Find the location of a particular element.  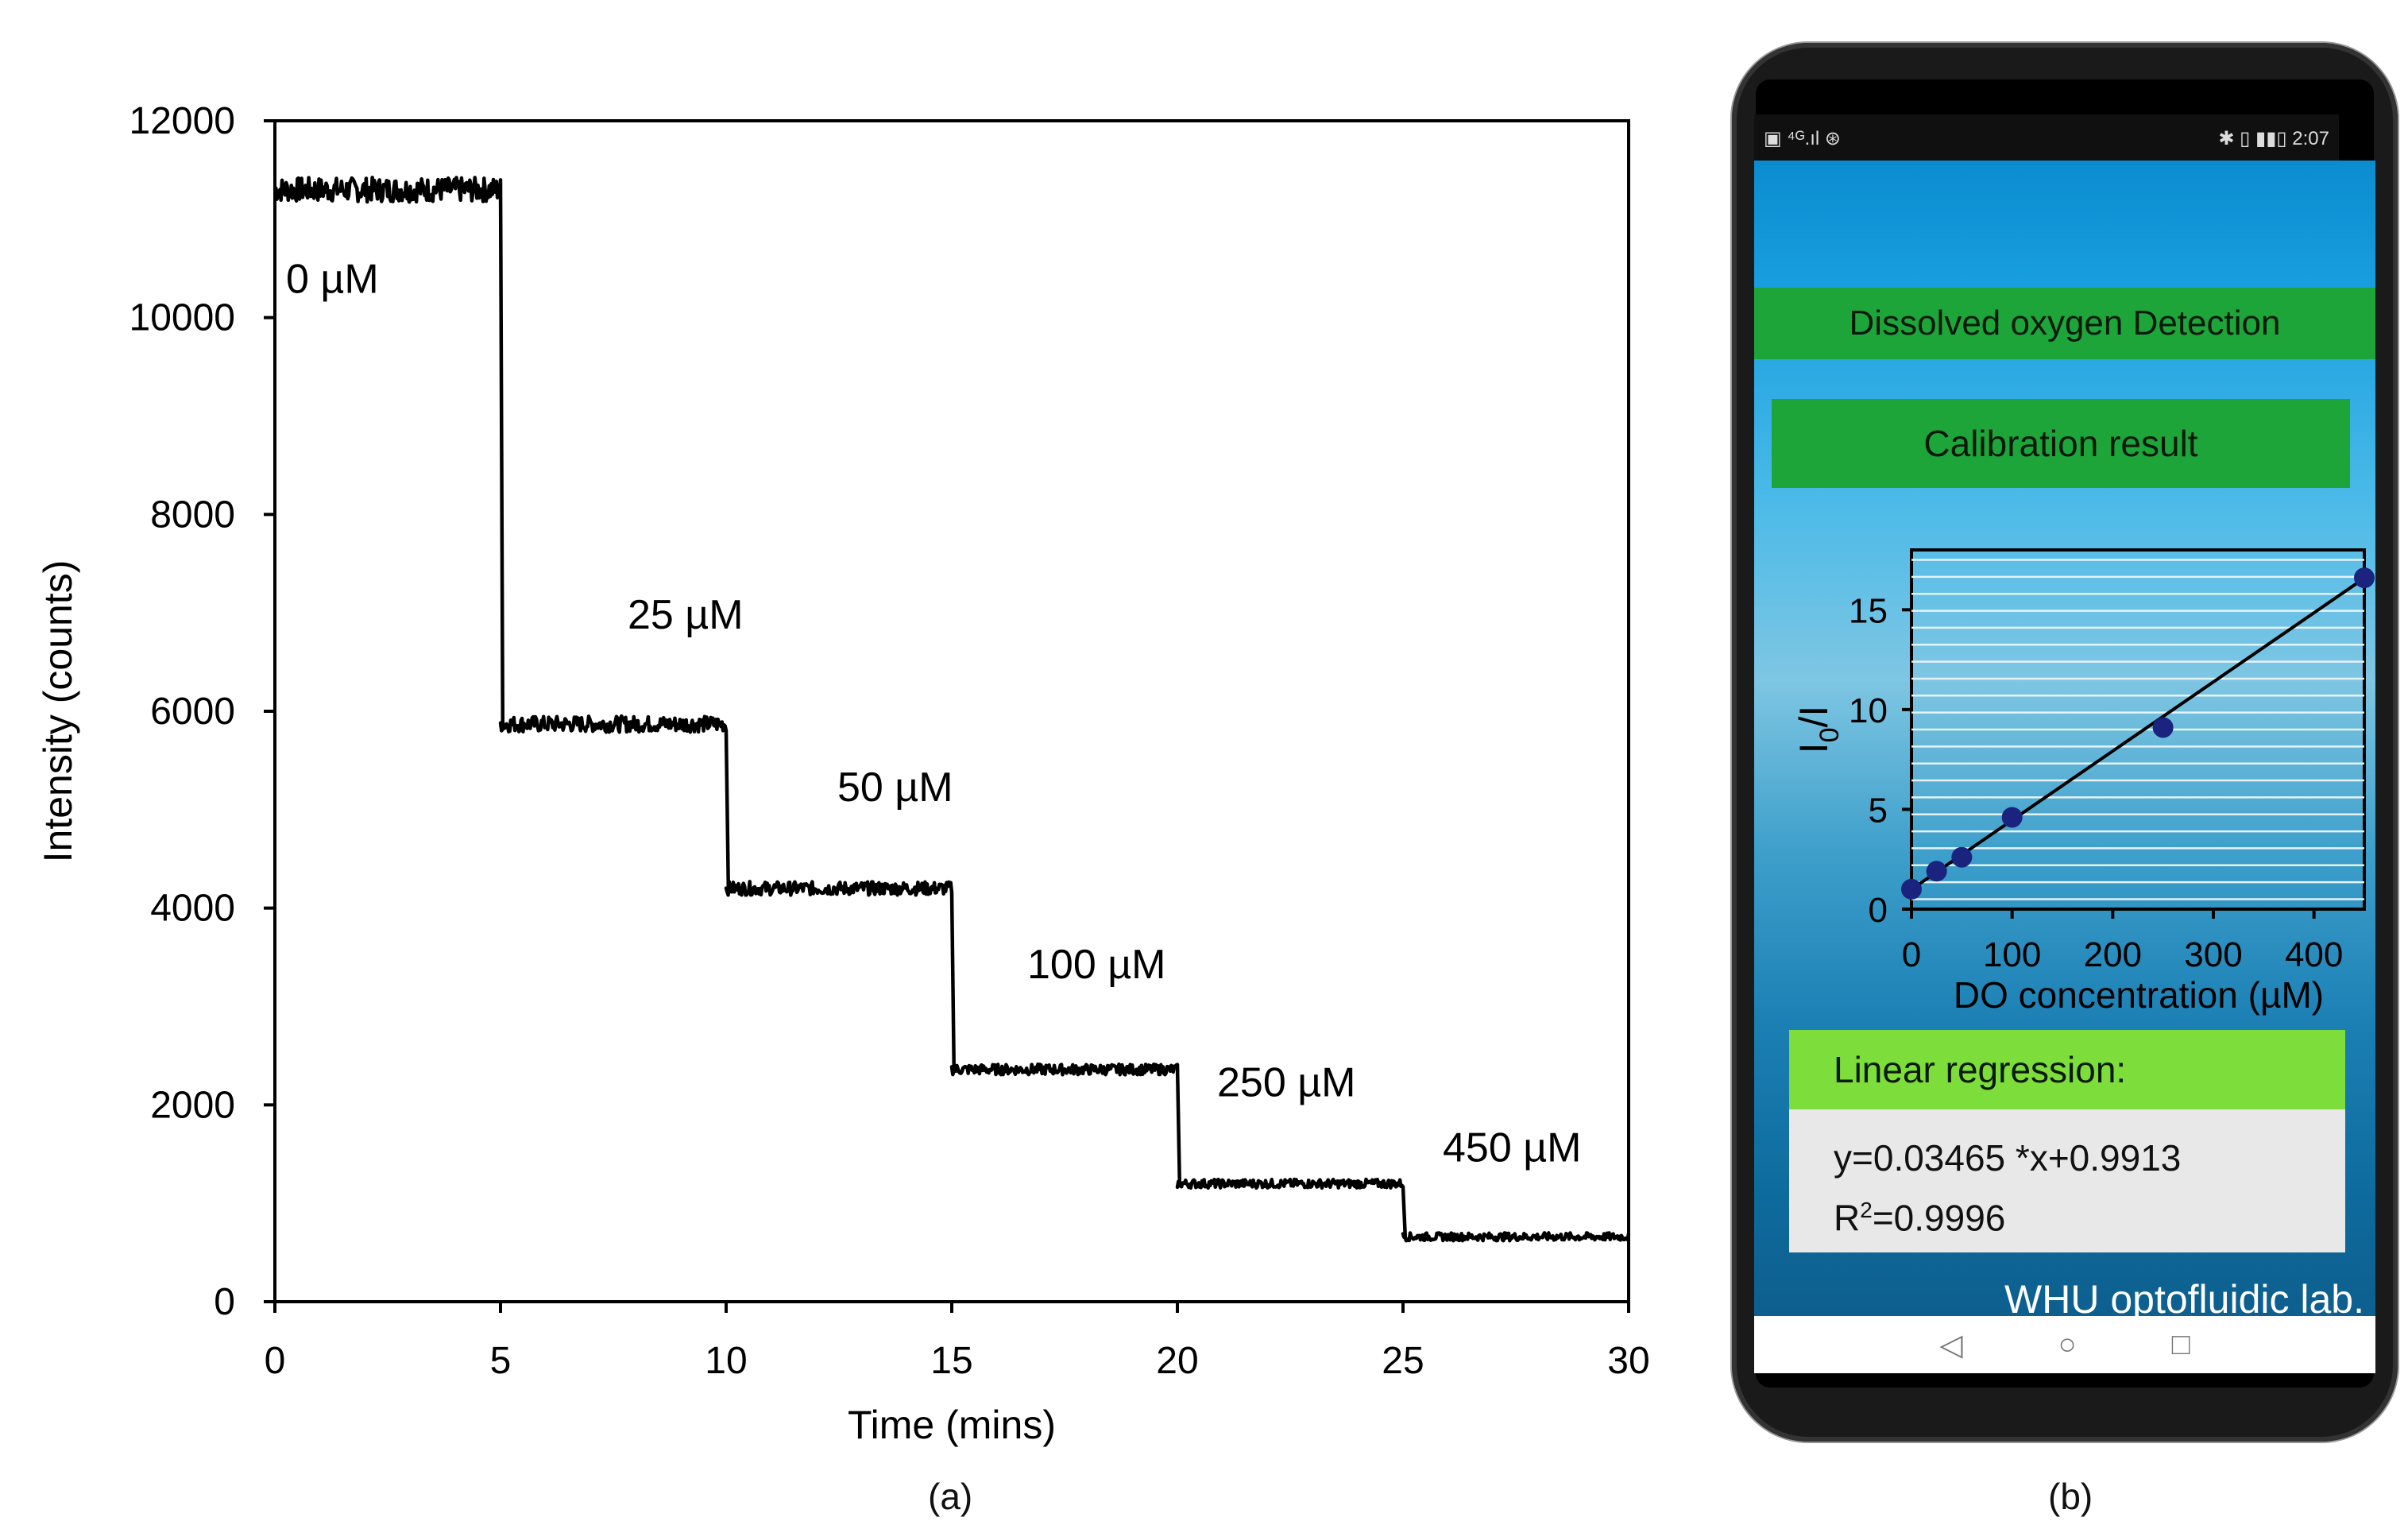

regression-result: y=0.03465 *x+0.9913 R2=0.9996 is located at coordinates (2067, 1180).